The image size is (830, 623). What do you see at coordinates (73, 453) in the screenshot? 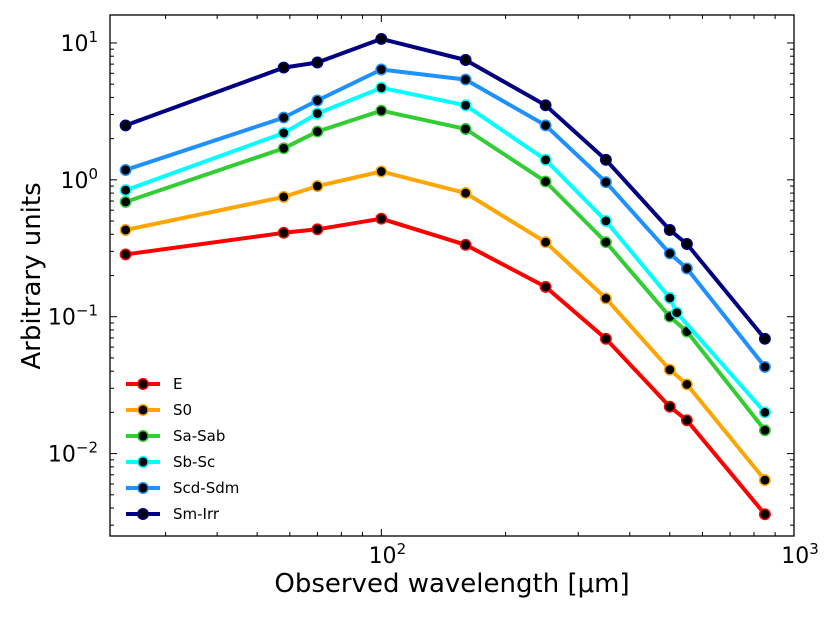
I see `y-tick-label: 10⁻²` at bounding box center [73, 453].